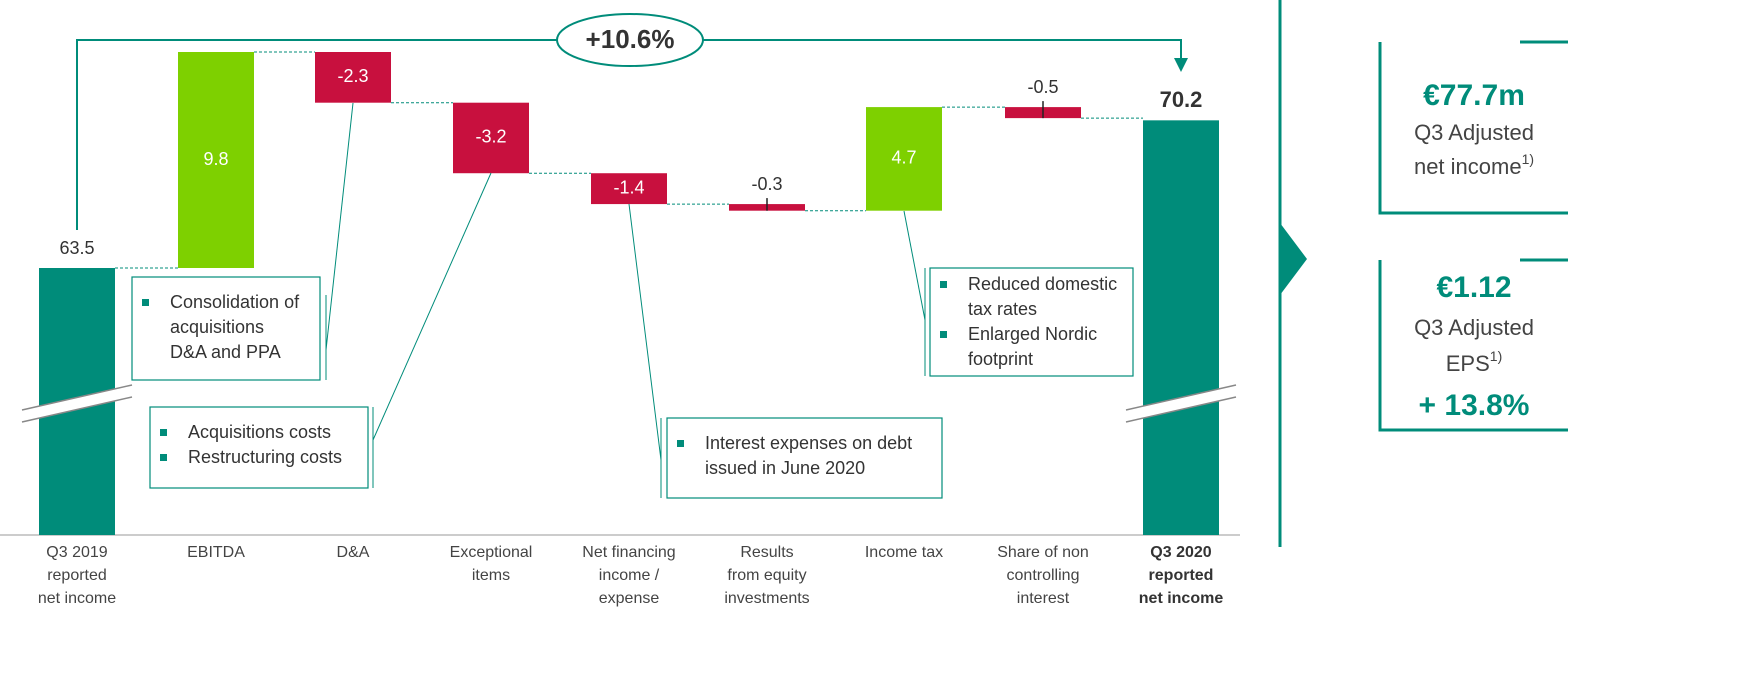 The height and width of the screenshot is (677, 1744). I want to click on x-tick-label: expense, so click(629, 598).